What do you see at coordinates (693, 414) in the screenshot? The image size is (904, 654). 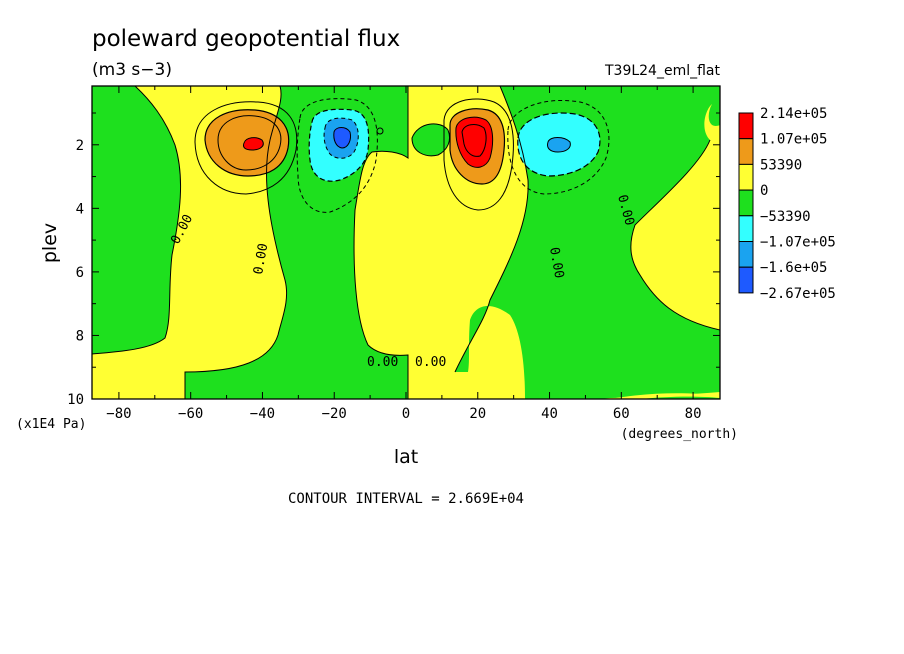 I see `x-tick-label: 80` at bounding box center [693, 414].